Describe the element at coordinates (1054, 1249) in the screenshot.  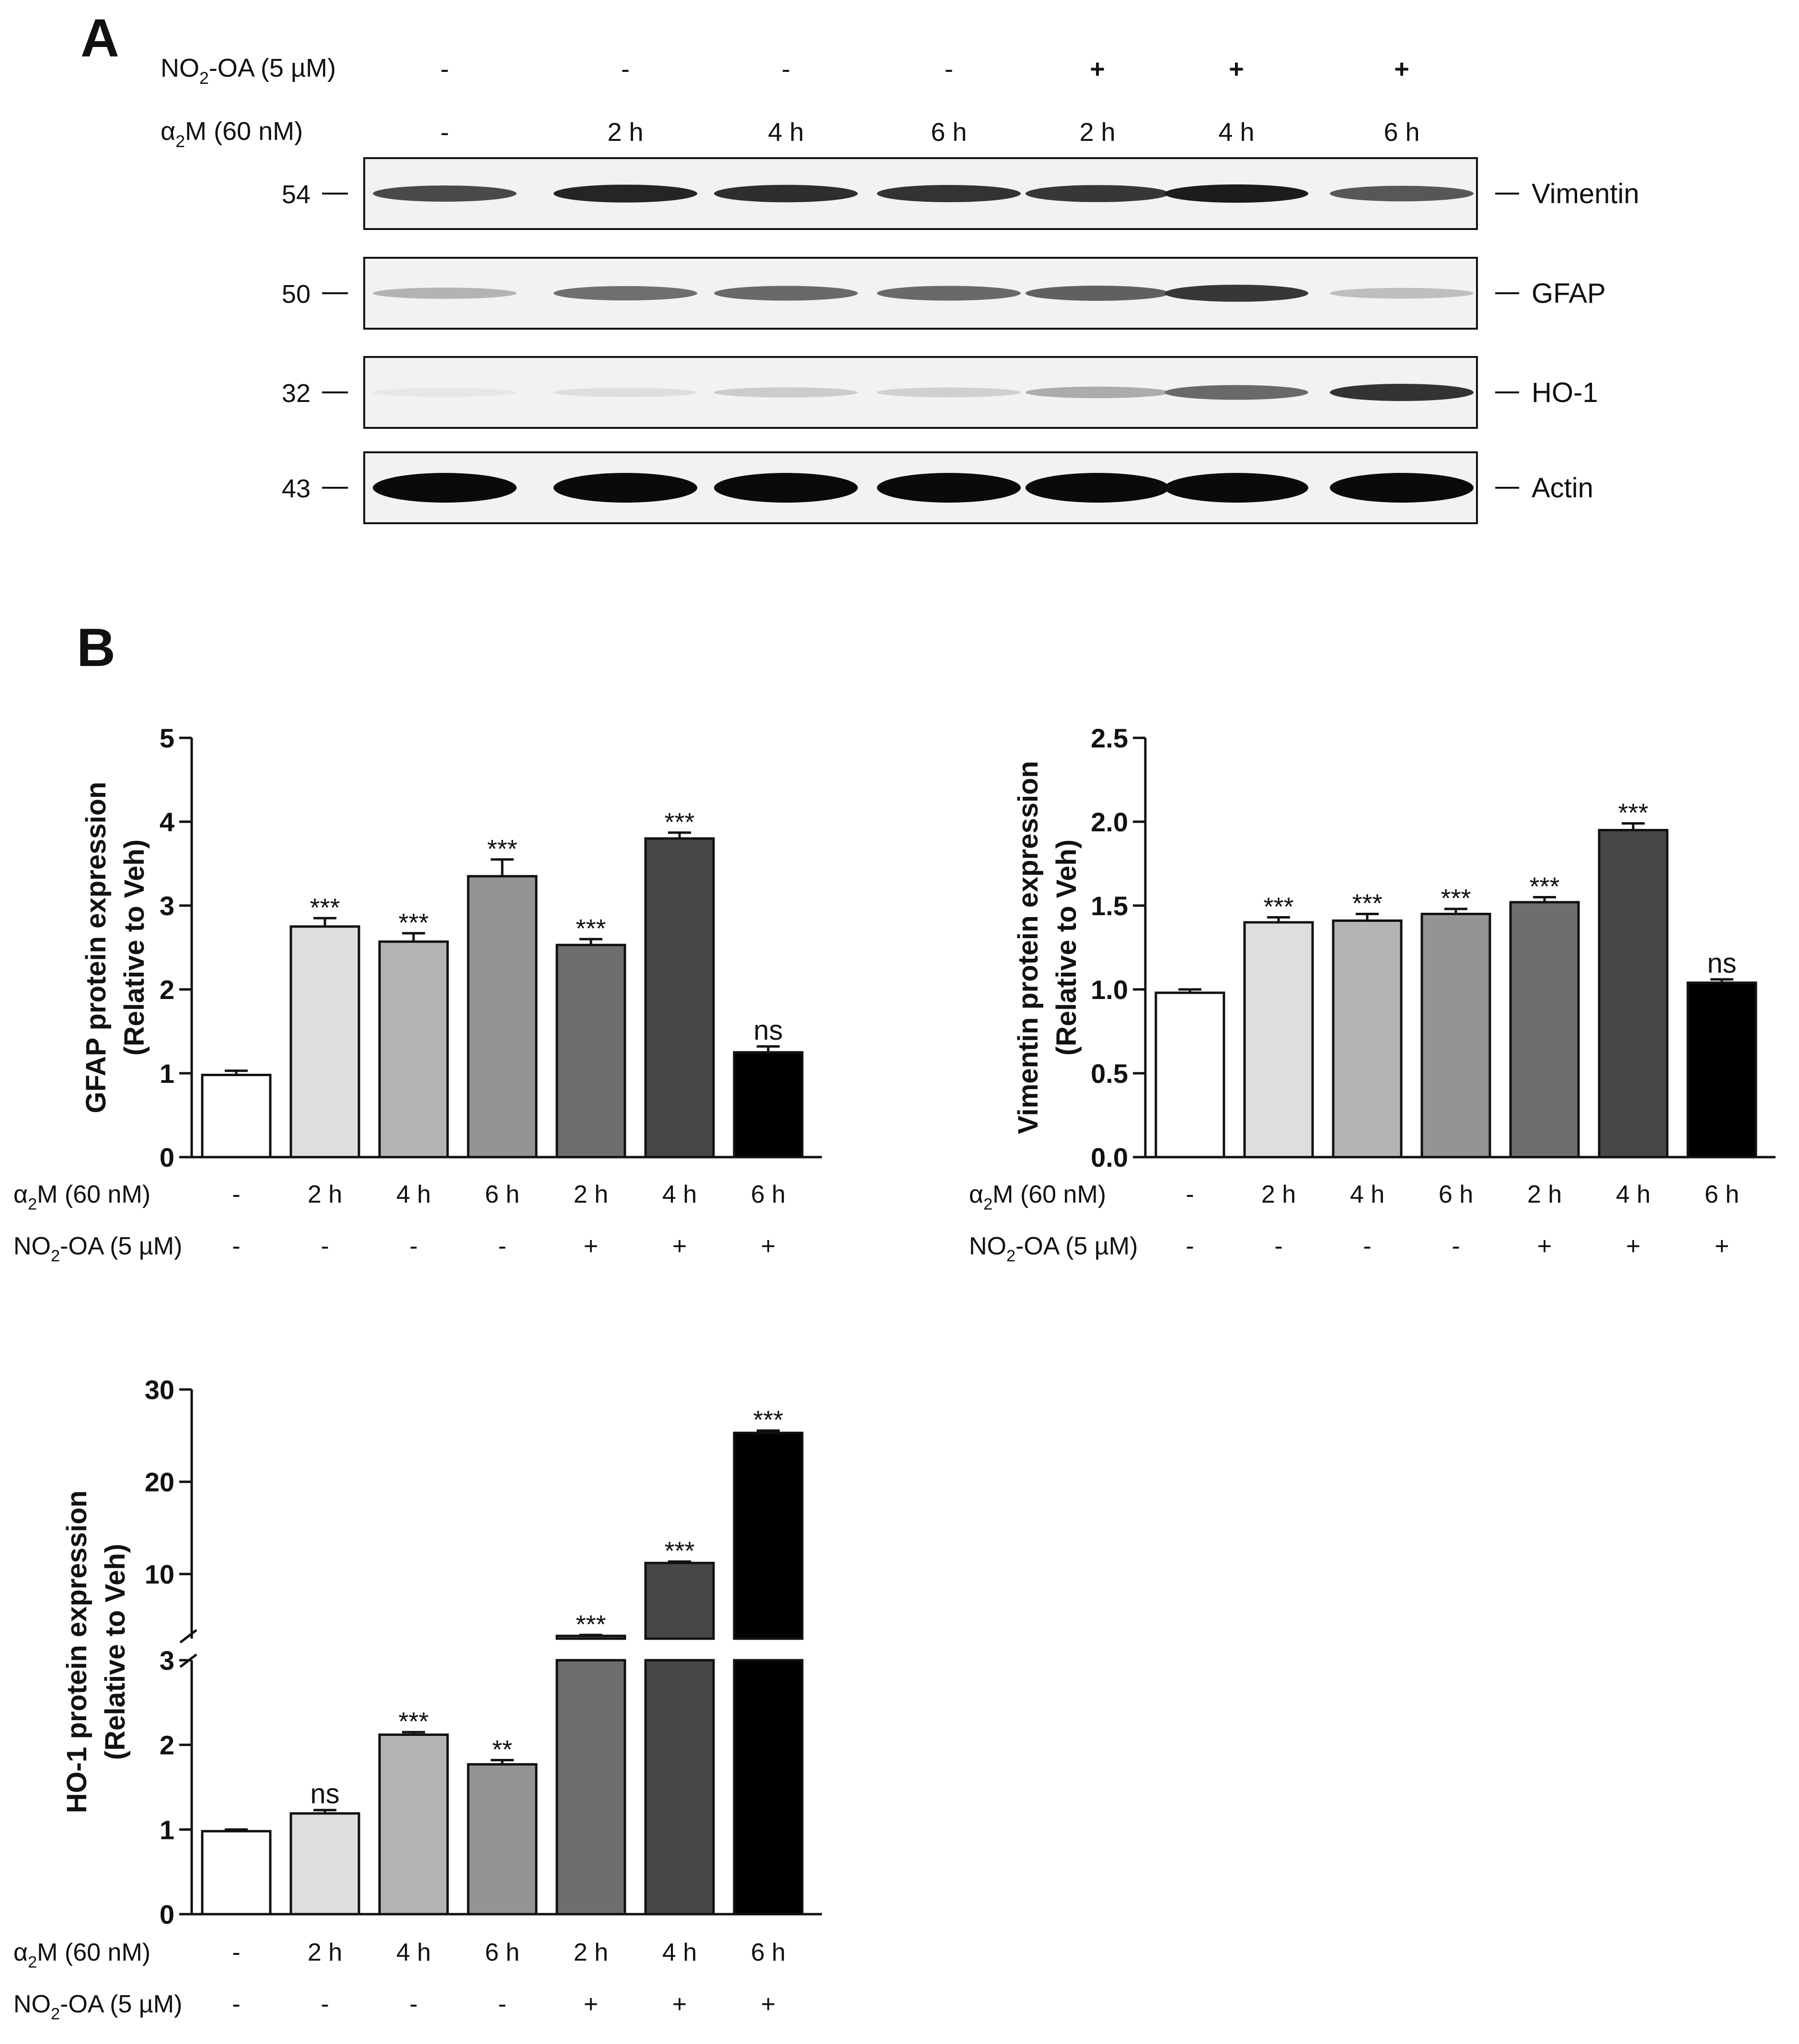
I see `no2oa-row-label: NO2-OA (5 µM)` at that location.